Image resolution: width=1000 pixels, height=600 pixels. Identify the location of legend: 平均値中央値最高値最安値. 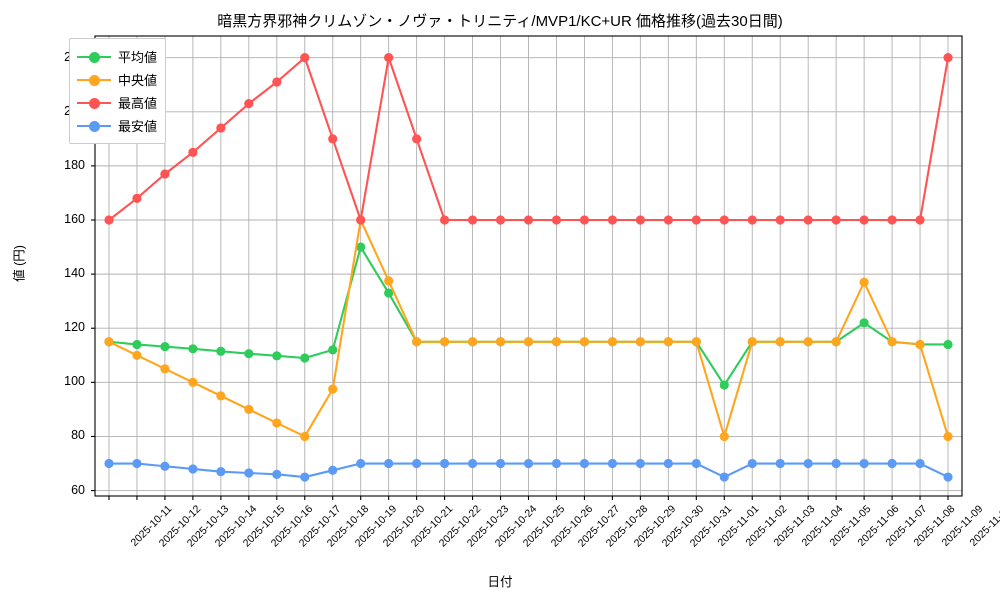
(118, 91).